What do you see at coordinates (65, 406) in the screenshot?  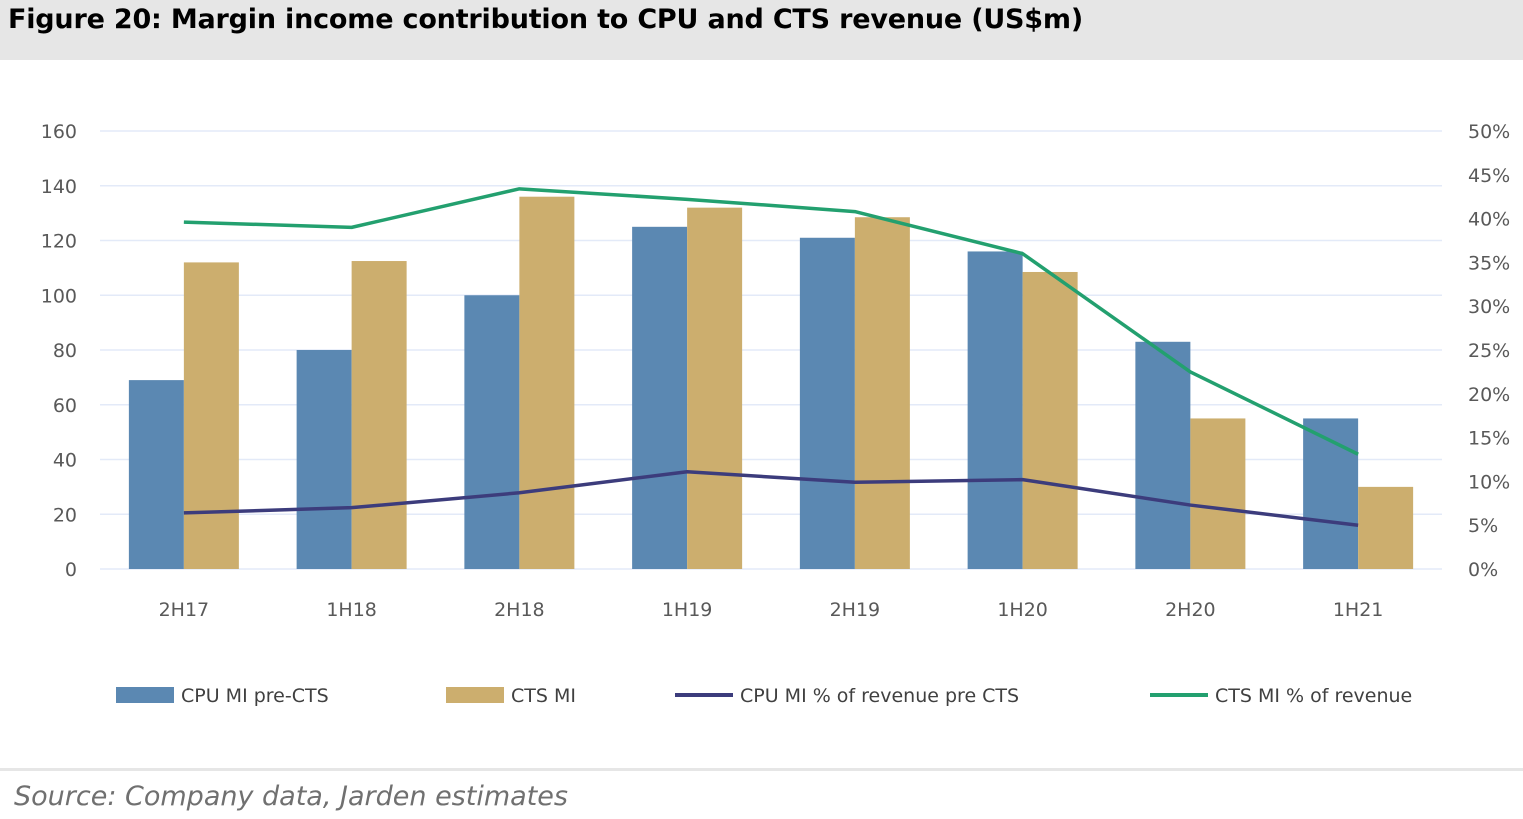 I see `y-tick-label: 60` at bounding box center [65, 406].